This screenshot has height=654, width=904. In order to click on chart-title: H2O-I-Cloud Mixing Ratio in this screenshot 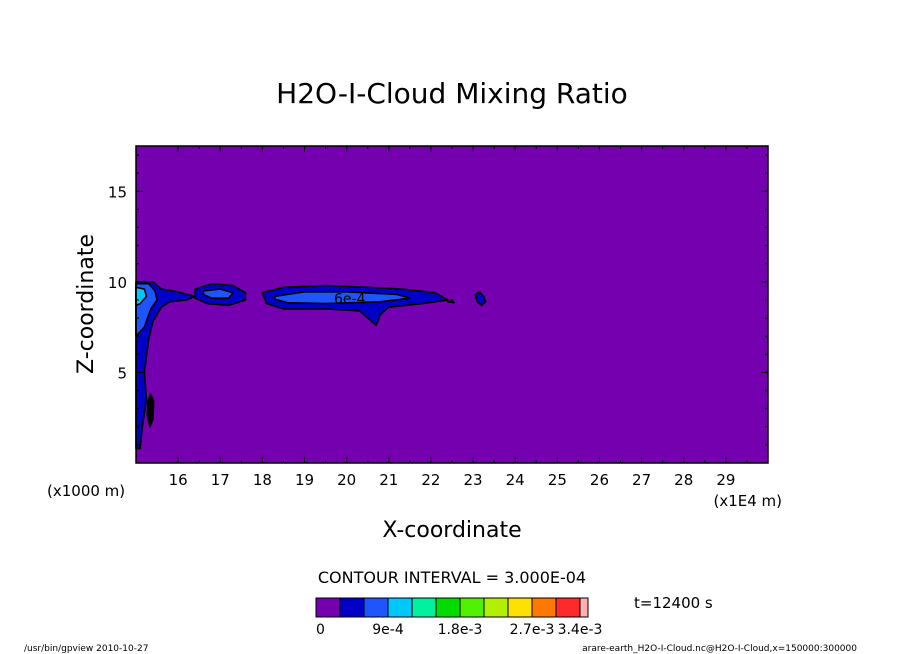, I will do `click(452, 93)`.